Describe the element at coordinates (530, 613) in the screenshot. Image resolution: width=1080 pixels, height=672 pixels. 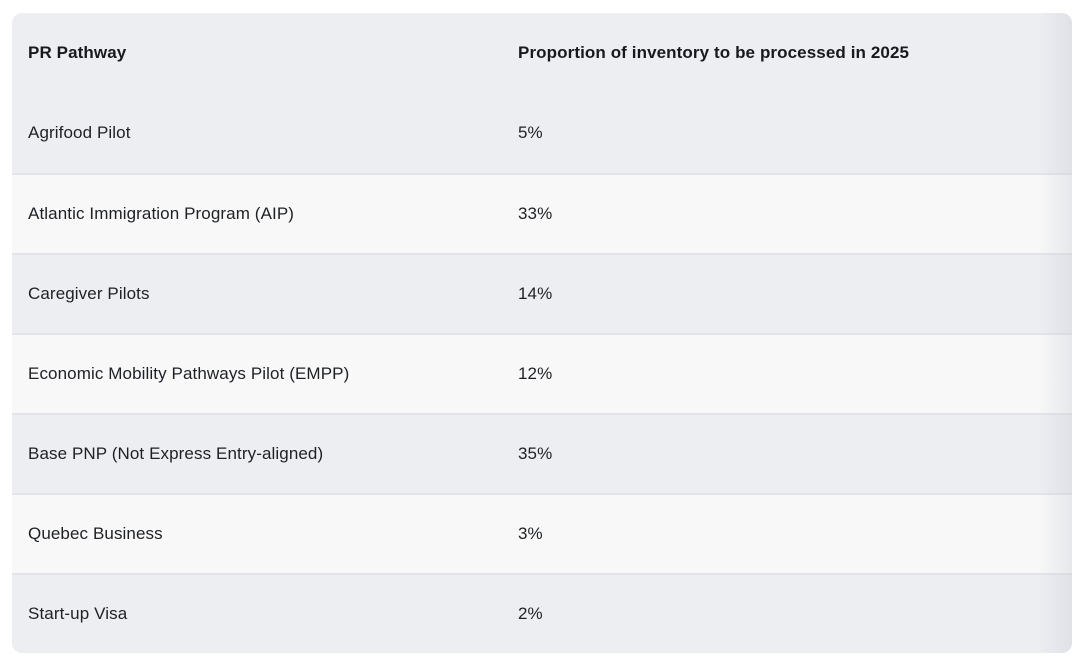
I see `proportion-cell: 2%` at that location.